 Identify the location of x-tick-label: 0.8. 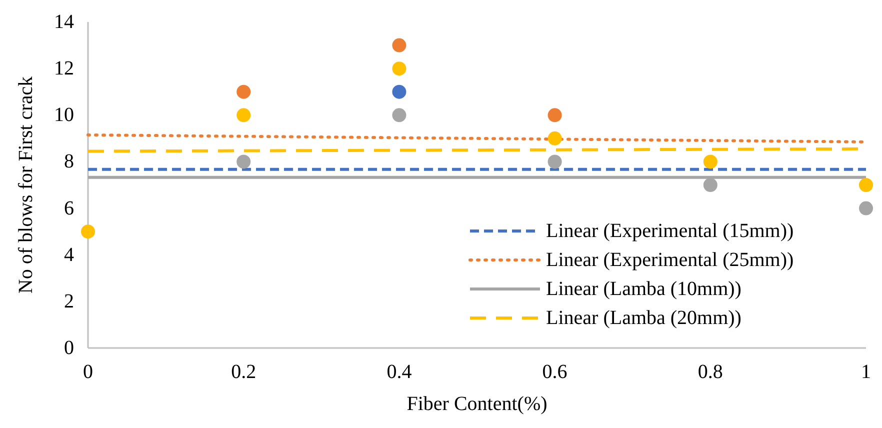
(710, 372).